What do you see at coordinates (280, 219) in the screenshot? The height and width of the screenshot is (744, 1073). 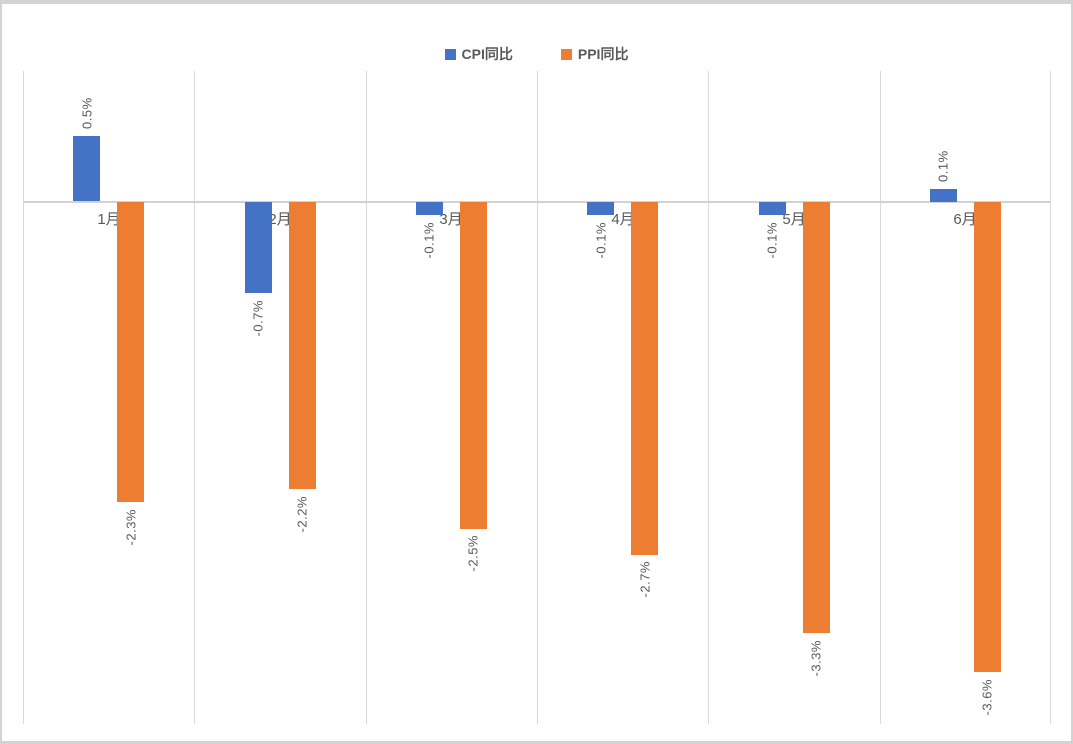 I see `x-axis-label: 2月` at bounding box center [280, 219].